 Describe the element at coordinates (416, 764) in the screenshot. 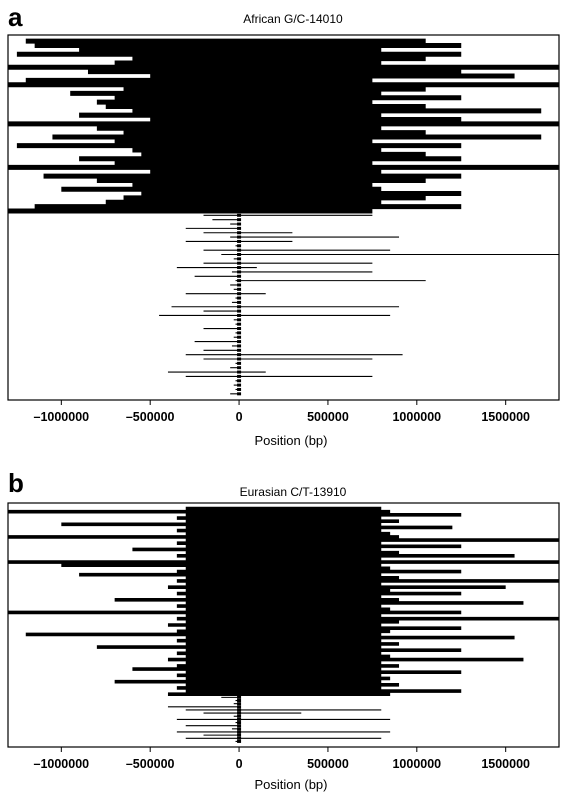

I see `x-tick-label-b-5: 1000000` at that location.